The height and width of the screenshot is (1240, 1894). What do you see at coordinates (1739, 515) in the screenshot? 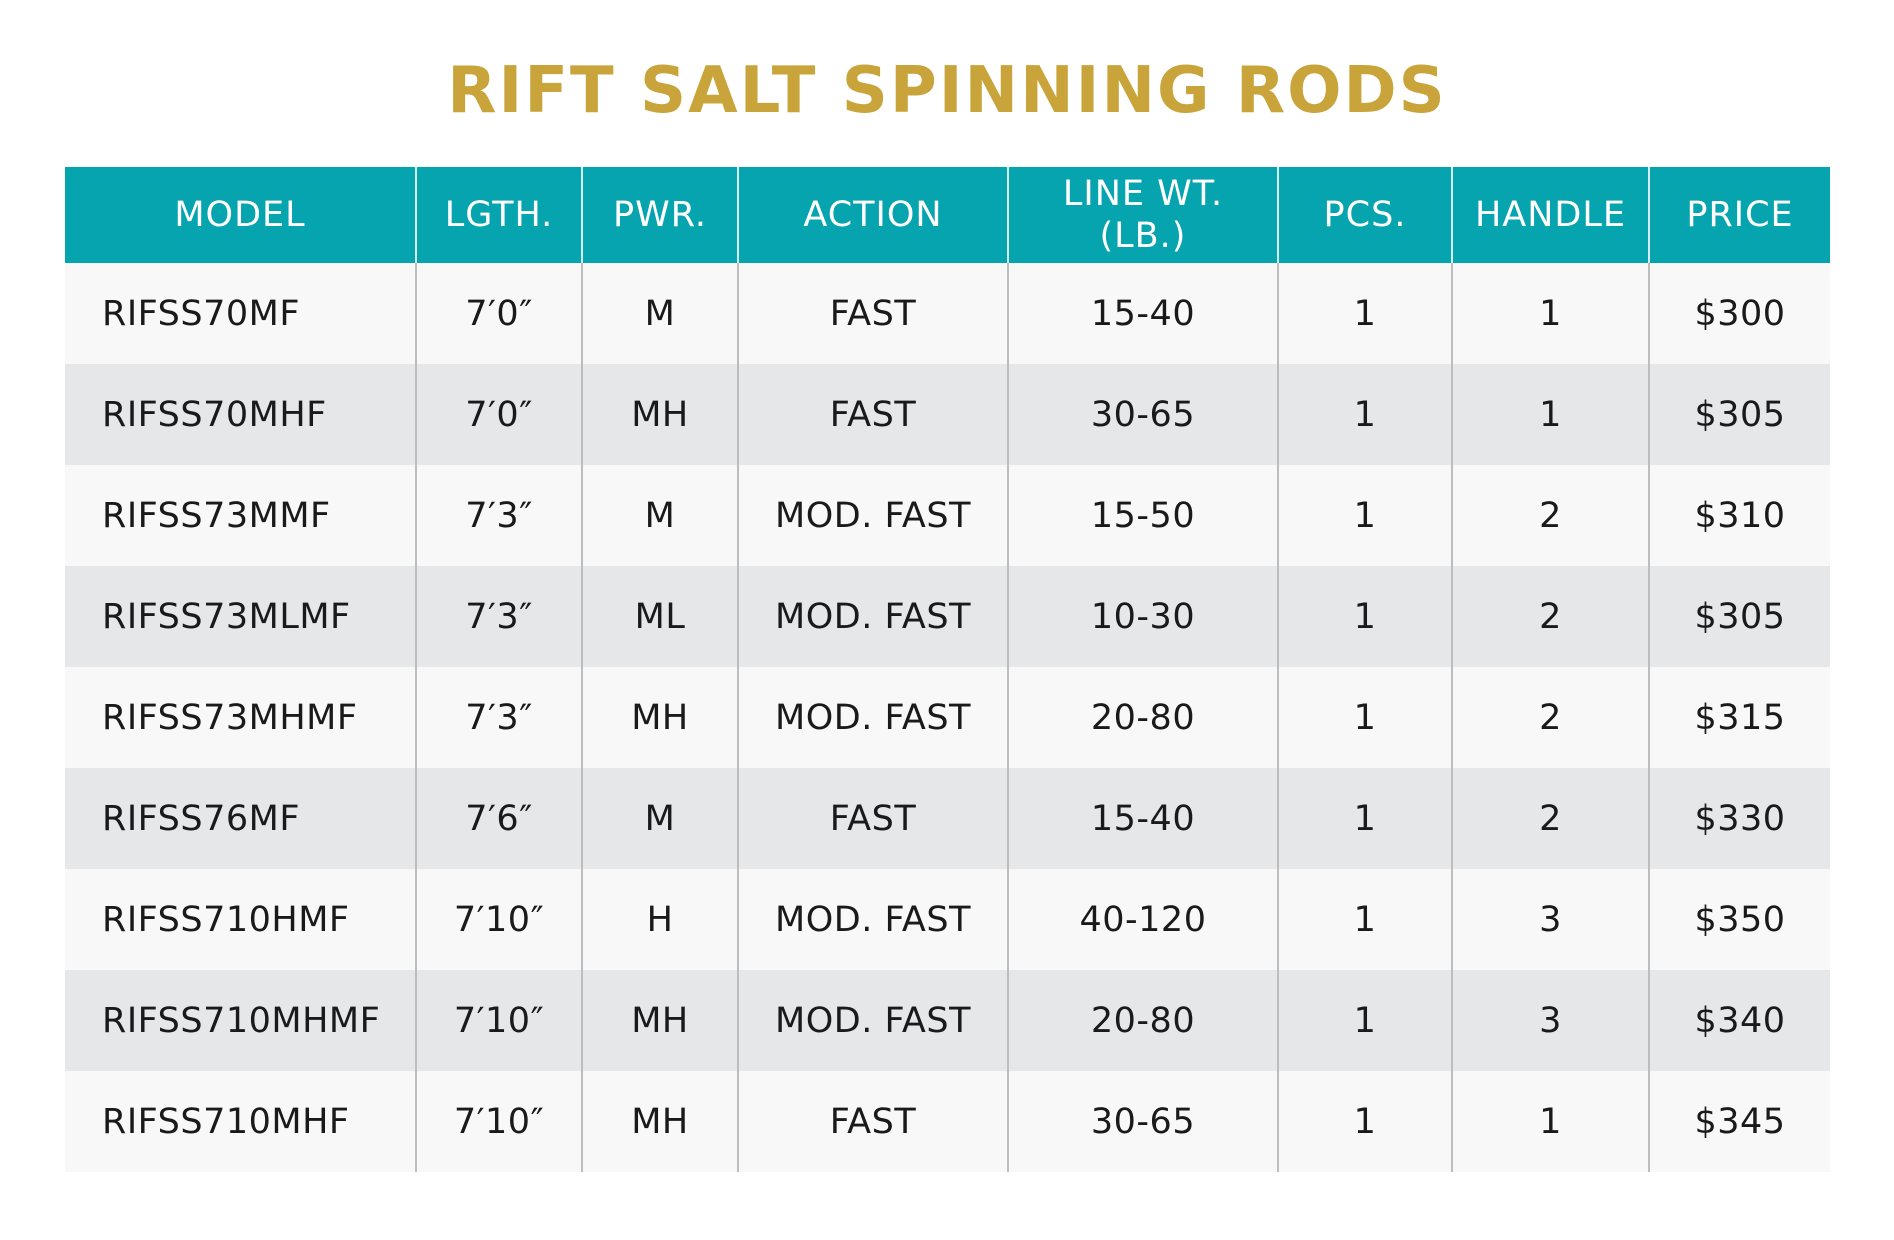
I see `table-cell: $310` at bounding box center [1739, 515].